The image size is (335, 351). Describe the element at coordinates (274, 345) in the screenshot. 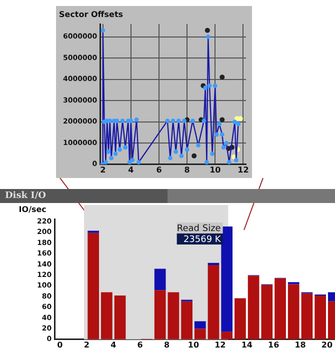

I see `x-tick-label: 16` at that location.